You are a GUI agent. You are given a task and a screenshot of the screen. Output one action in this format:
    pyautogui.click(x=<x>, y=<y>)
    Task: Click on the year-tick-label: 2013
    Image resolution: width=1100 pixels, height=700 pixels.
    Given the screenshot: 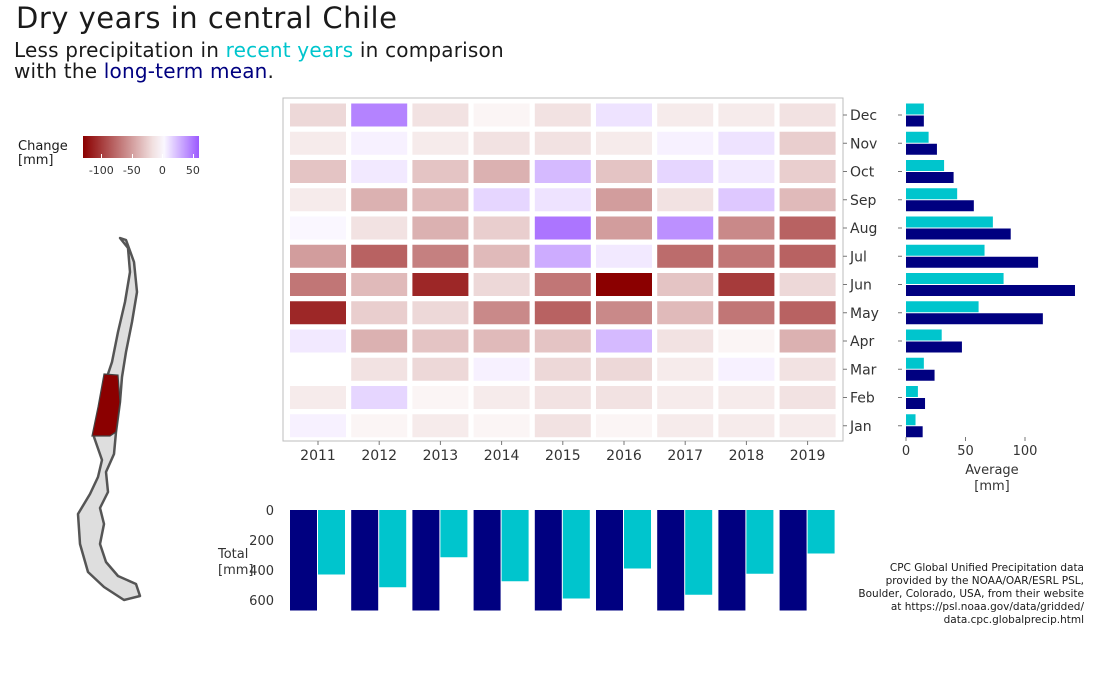 What is the action you would take?
    pyautogui.click(x=441, y=456)
    